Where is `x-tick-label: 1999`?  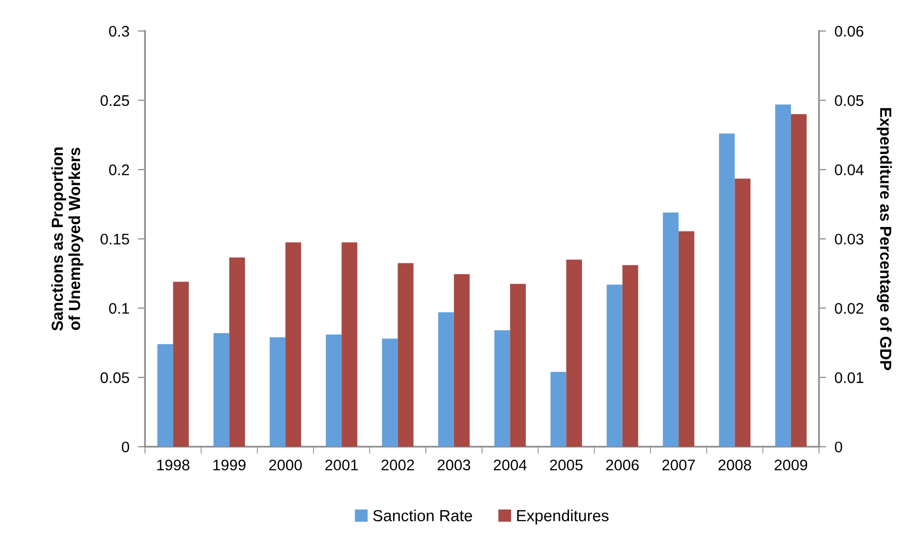
x-tick-label: 1999 is located at coordinates (229, 465).